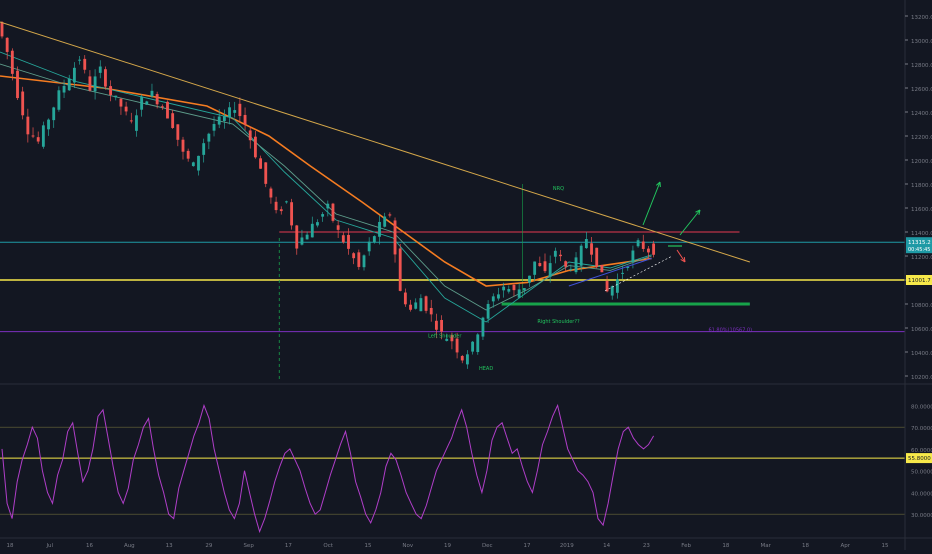 Image resolution: width=932 pixels, height=554 pixels. What do you see at coordinates (169, 546) in the screenshot?
I see `time-tick-label: 13` at bounding box center [169, 546].